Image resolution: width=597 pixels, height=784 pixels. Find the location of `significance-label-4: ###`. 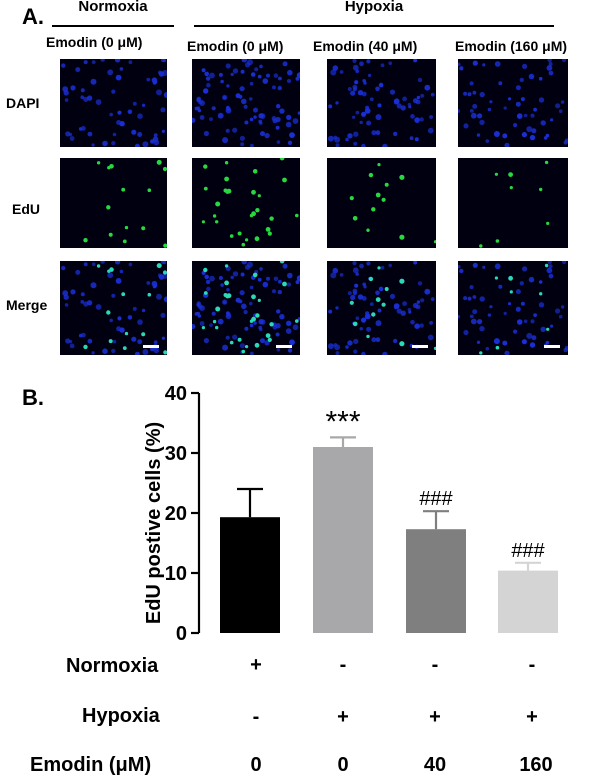

significance-label-4: ### is located at coordinates (528, 551).